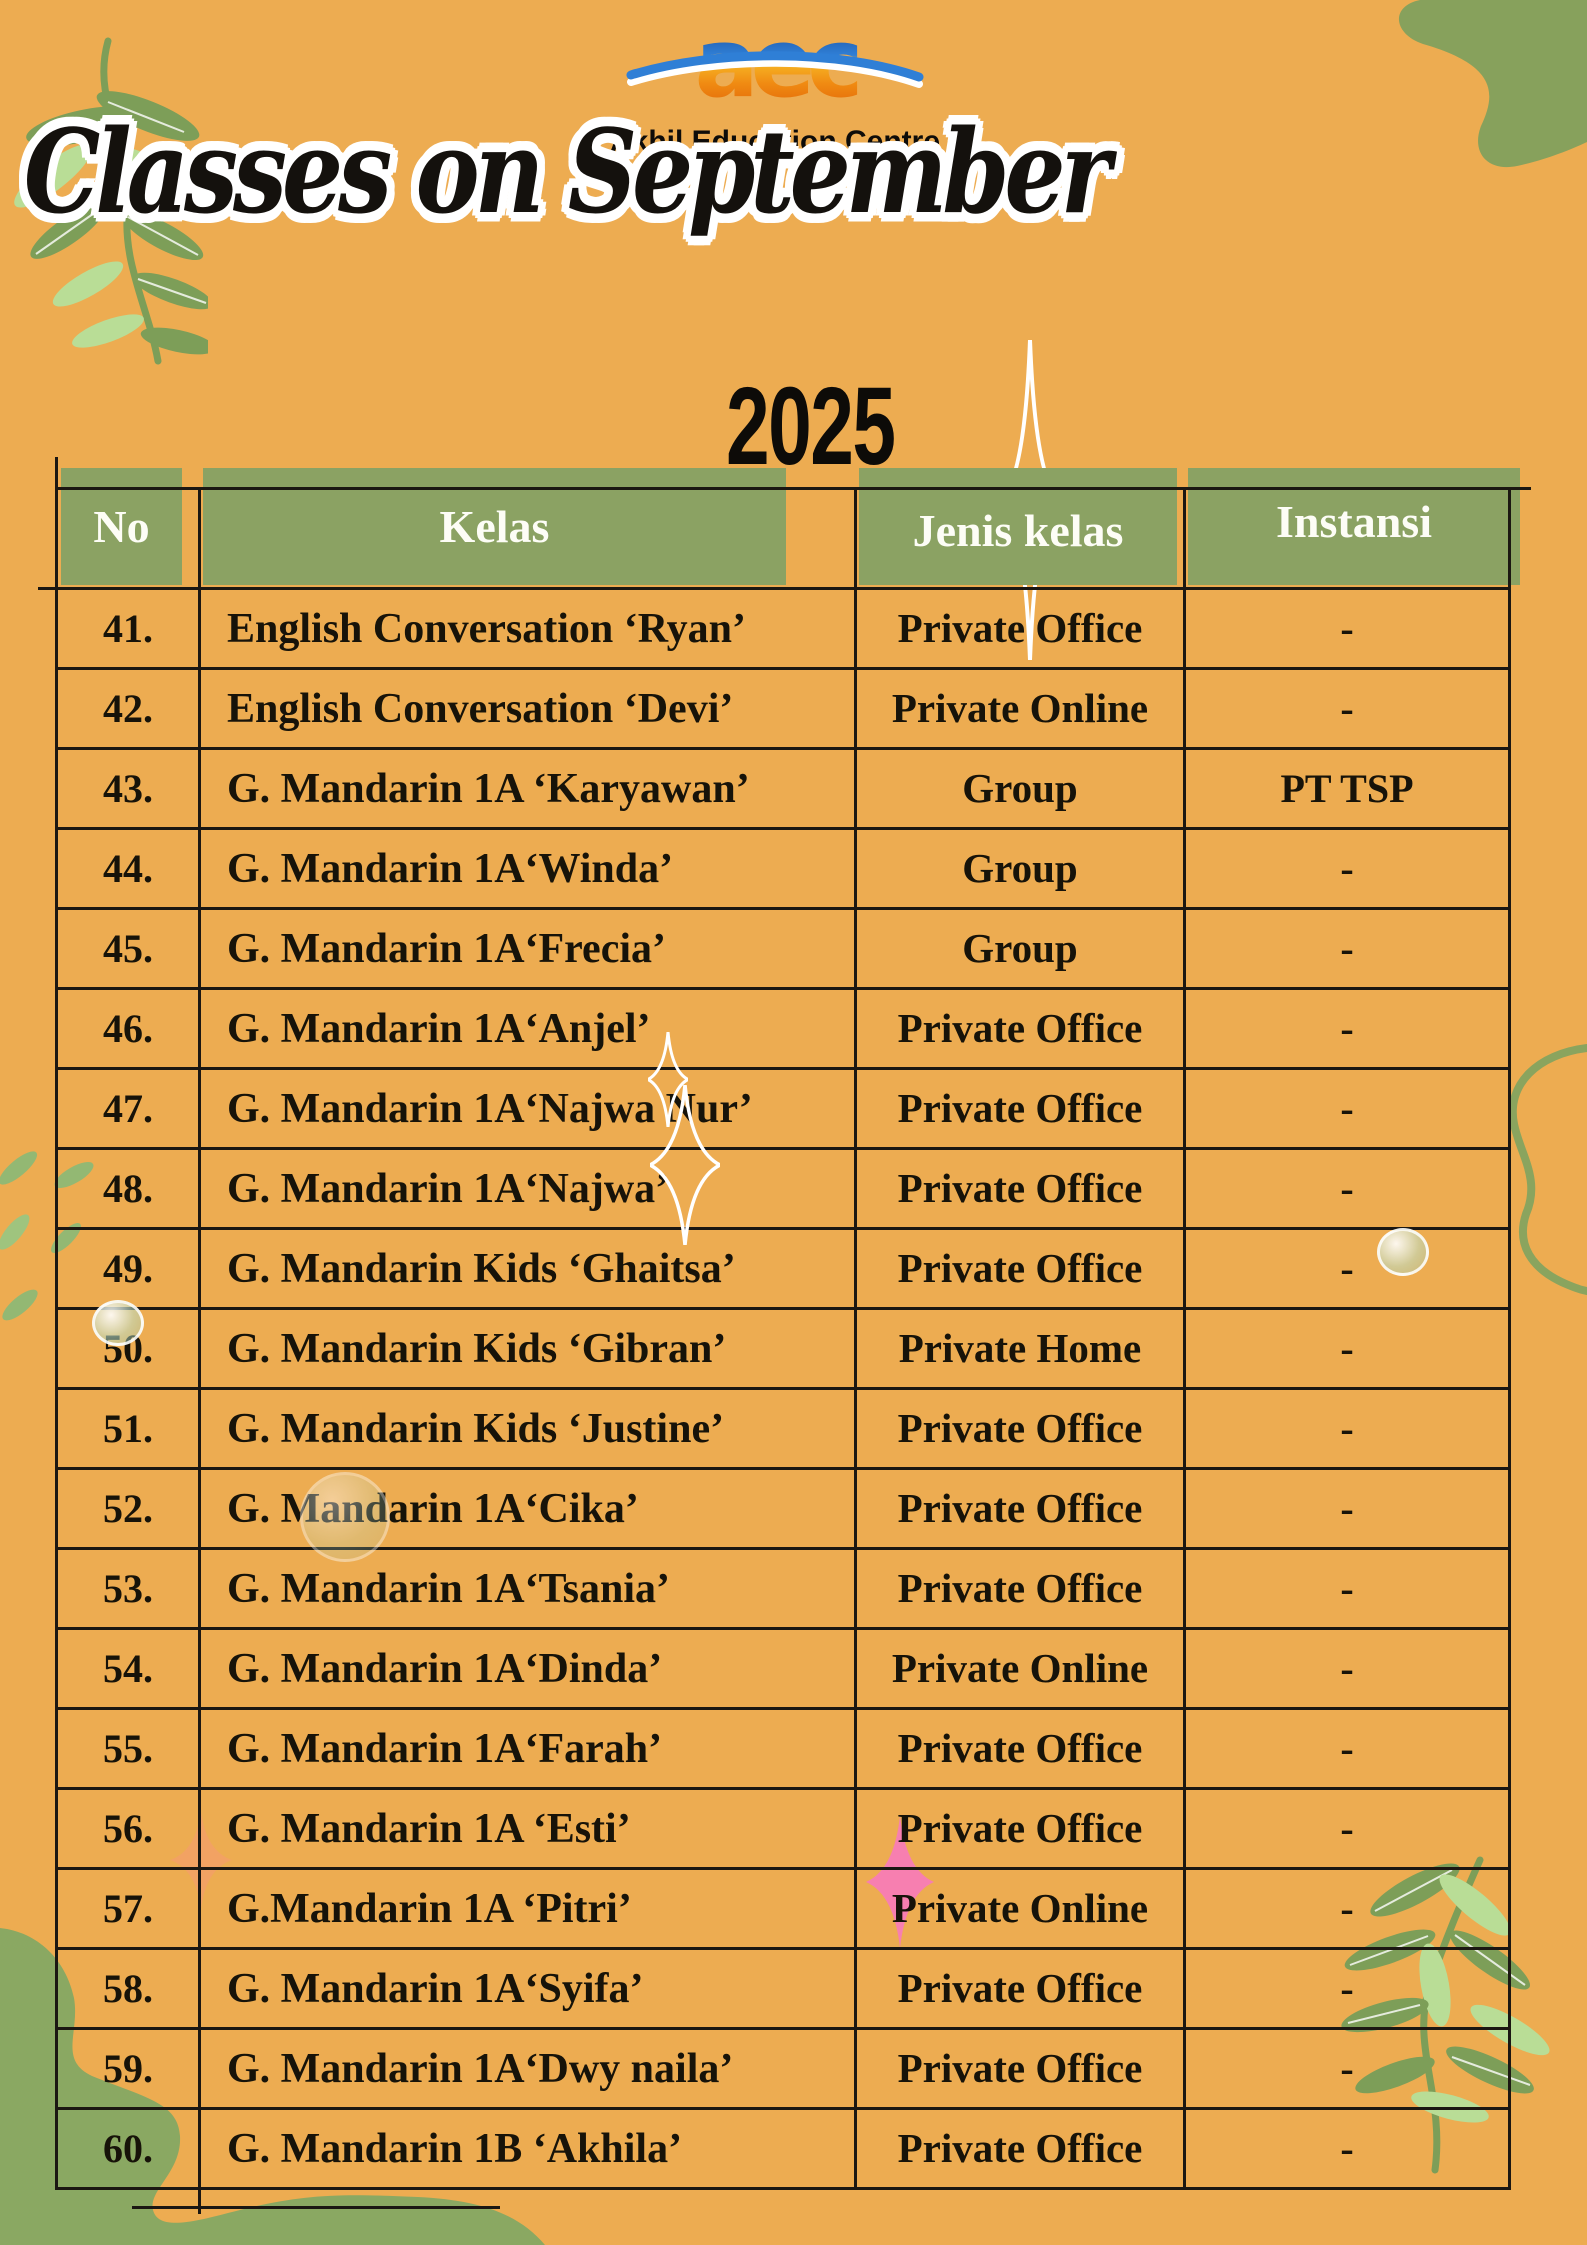 The image size is (1587, 2245). Describe the element at coordinates (527, 868) in the screenshot. I see `cell-kelas: G. Mandarin 1A‘Winda’` at that location.